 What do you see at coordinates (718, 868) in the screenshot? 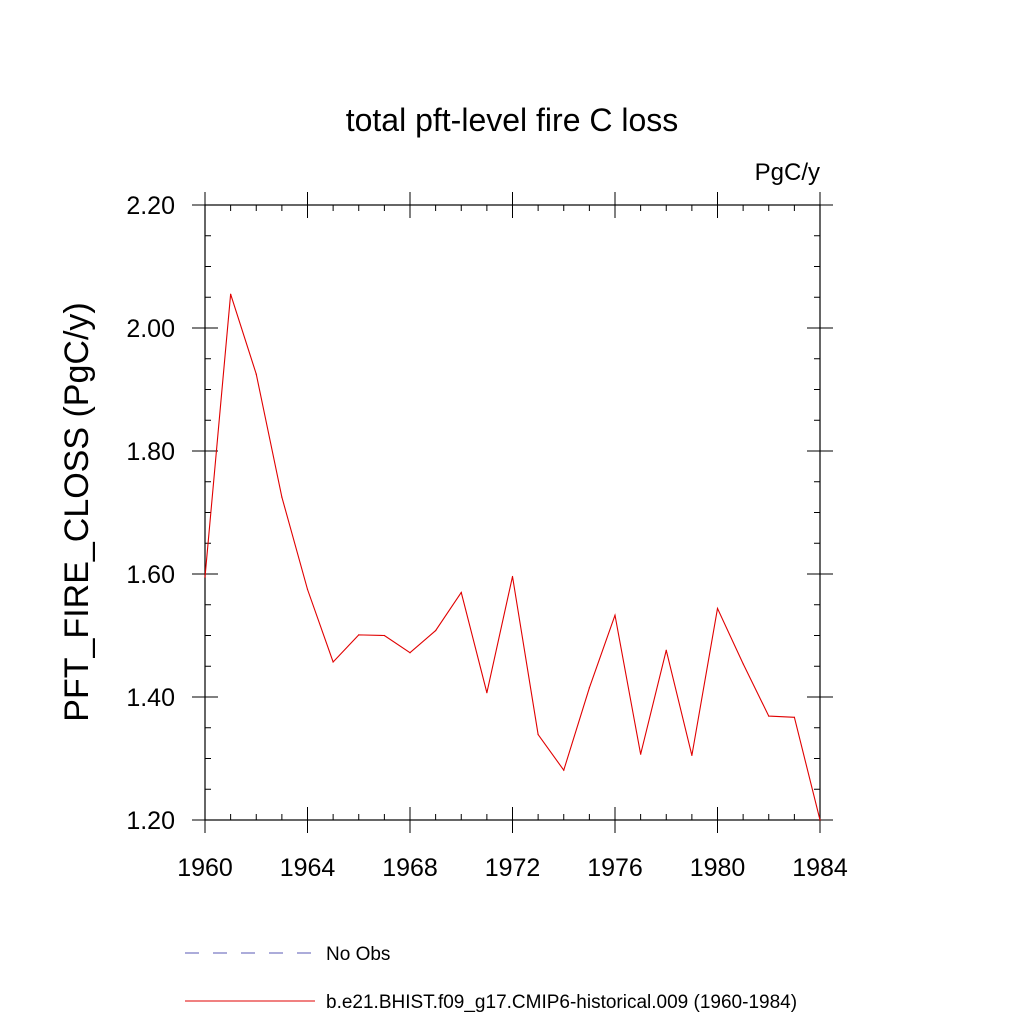
I see `x-tick-label: 1980` at bounding box center [718, 868].